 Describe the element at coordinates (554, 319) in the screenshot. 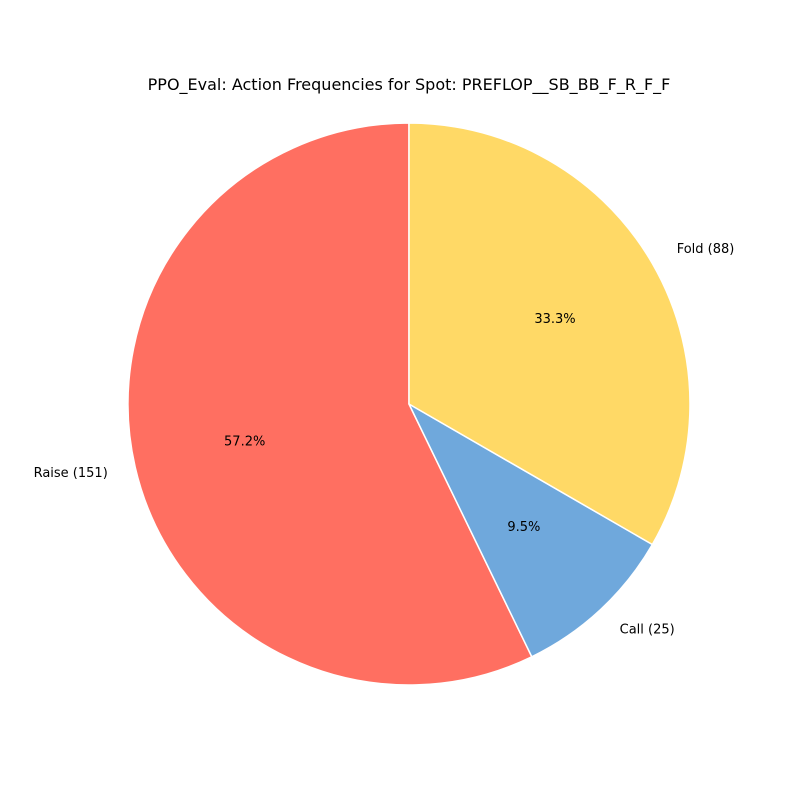

I see `pie-percent-label-fold: 33.3%` at that location.